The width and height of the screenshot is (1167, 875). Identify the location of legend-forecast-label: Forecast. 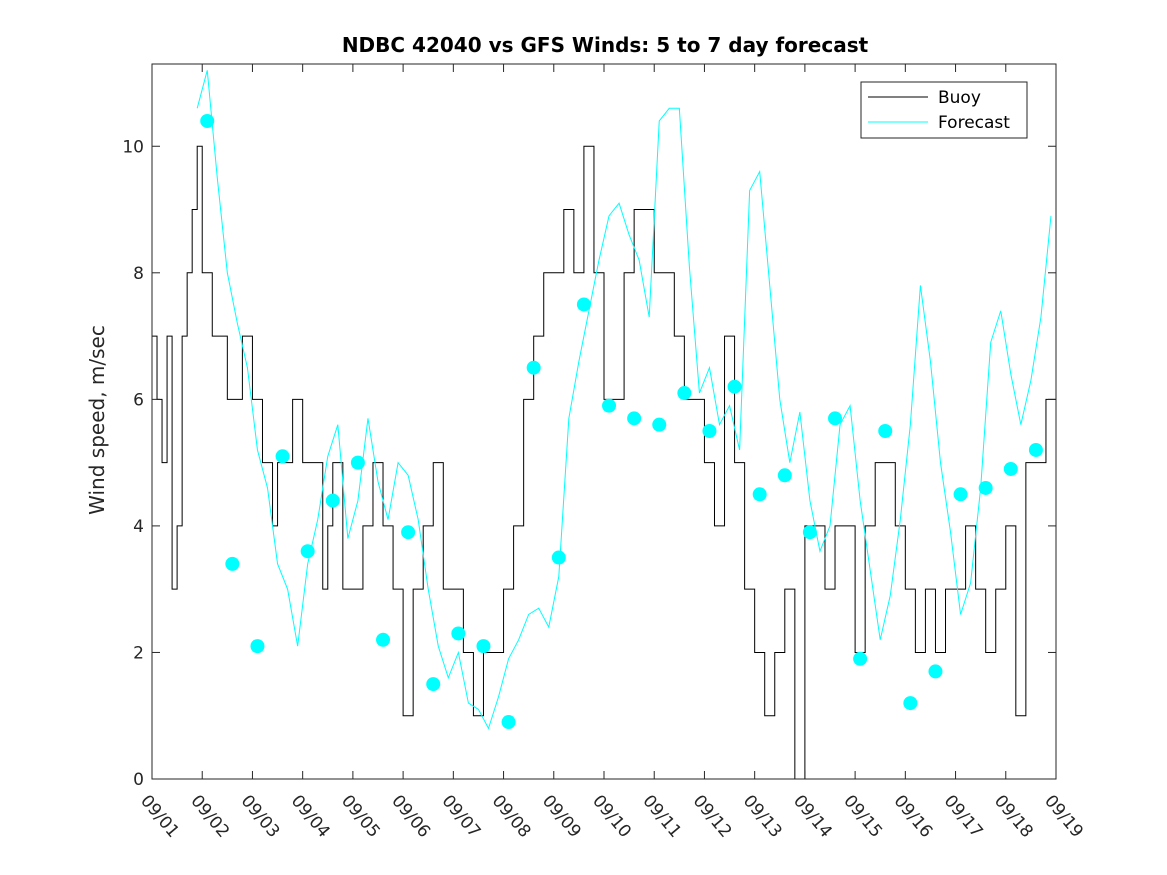
(974, 123).